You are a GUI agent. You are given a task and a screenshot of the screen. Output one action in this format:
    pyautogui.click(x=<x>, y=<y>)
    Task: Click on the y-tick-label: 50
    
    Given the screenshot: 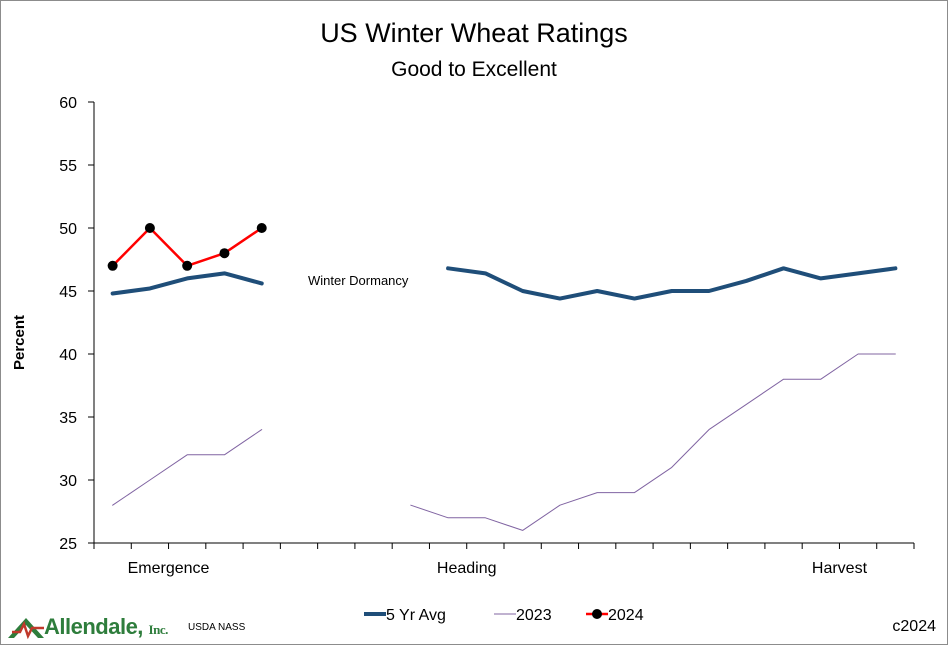 What is the action you would take?
    pyautogui.click(x=68, y=229)
    